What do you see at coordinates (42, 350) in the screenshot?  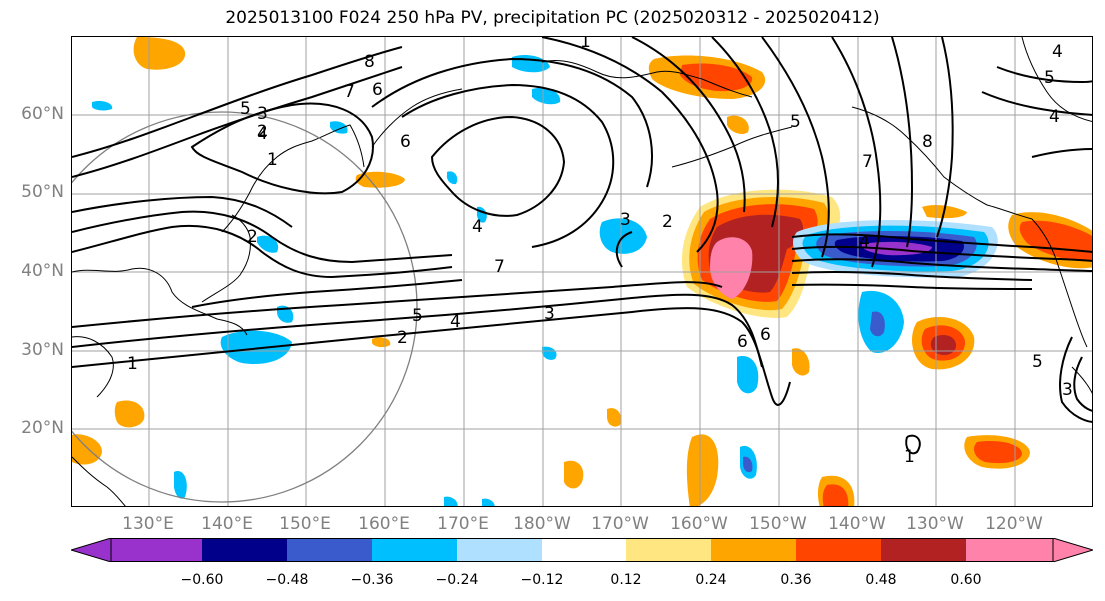 I see `lat-label-30n: 30°N` at bounding box center [42, 350].